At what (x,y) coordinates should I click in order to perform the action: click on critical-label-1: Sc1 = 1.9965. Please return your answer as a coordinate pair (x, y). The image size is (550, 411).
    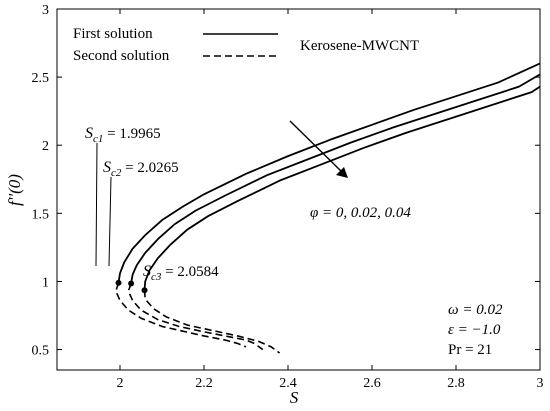
    Looking at the image, I should click on (123, 135).